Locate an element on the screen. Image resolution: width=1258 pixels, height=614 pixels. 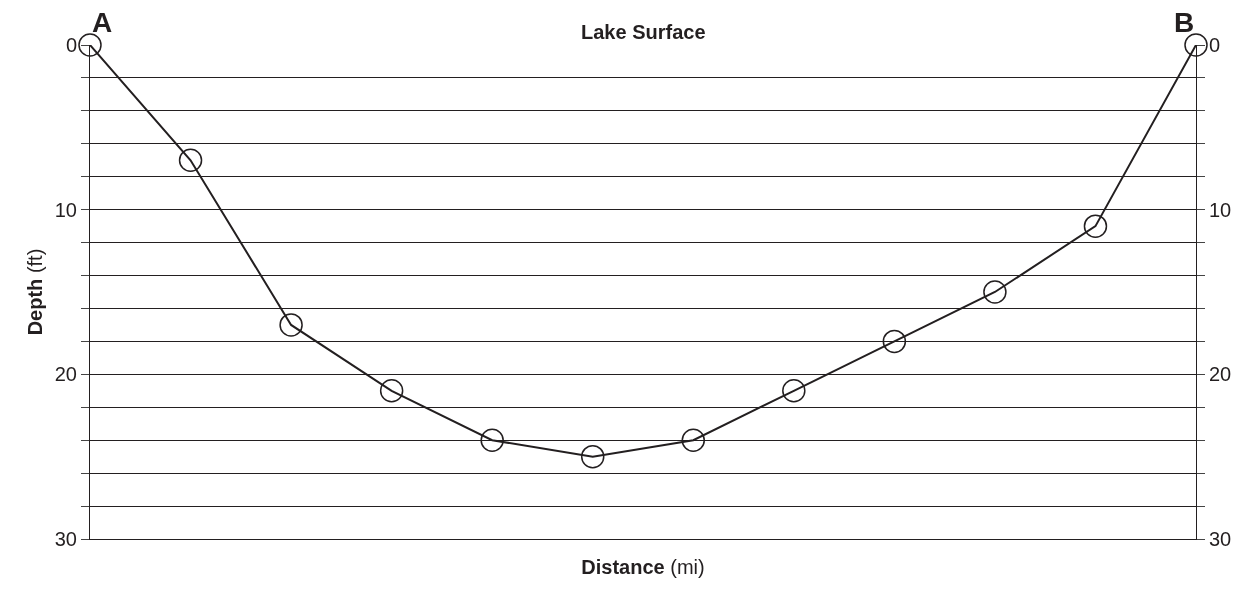
text: A is located at coordinates (102, 22).